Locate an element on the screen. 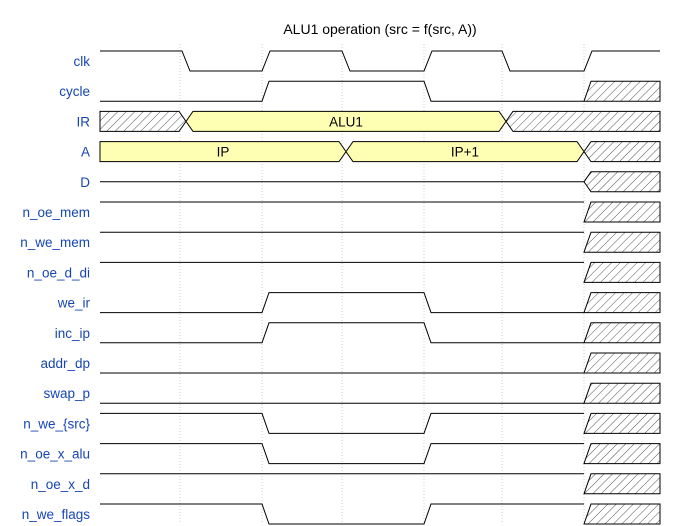 The image size is (680, 526). diagram-title: ALU1 operation (src = f(src, A)) is located at coordinates (379, 29).